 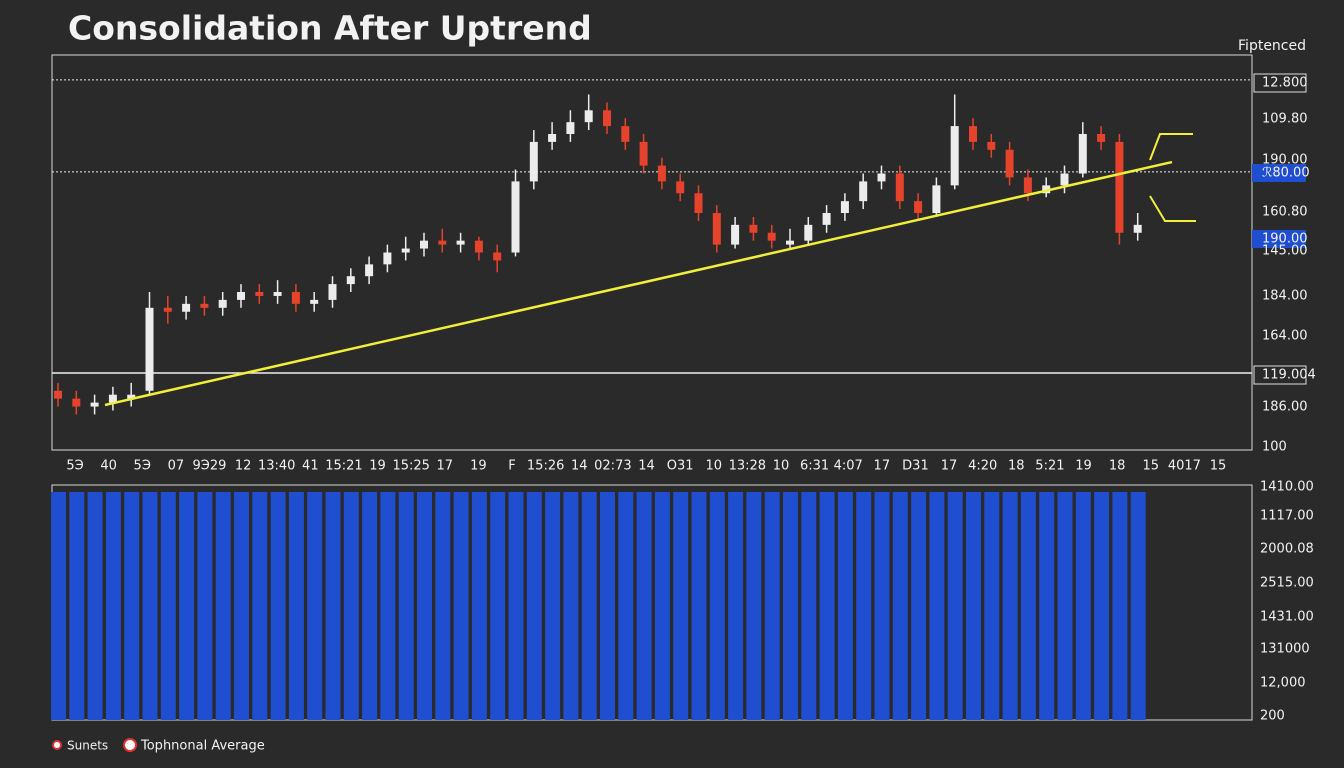 I want to click on x-tick-label: 4:07, so click(x=848, y=466).